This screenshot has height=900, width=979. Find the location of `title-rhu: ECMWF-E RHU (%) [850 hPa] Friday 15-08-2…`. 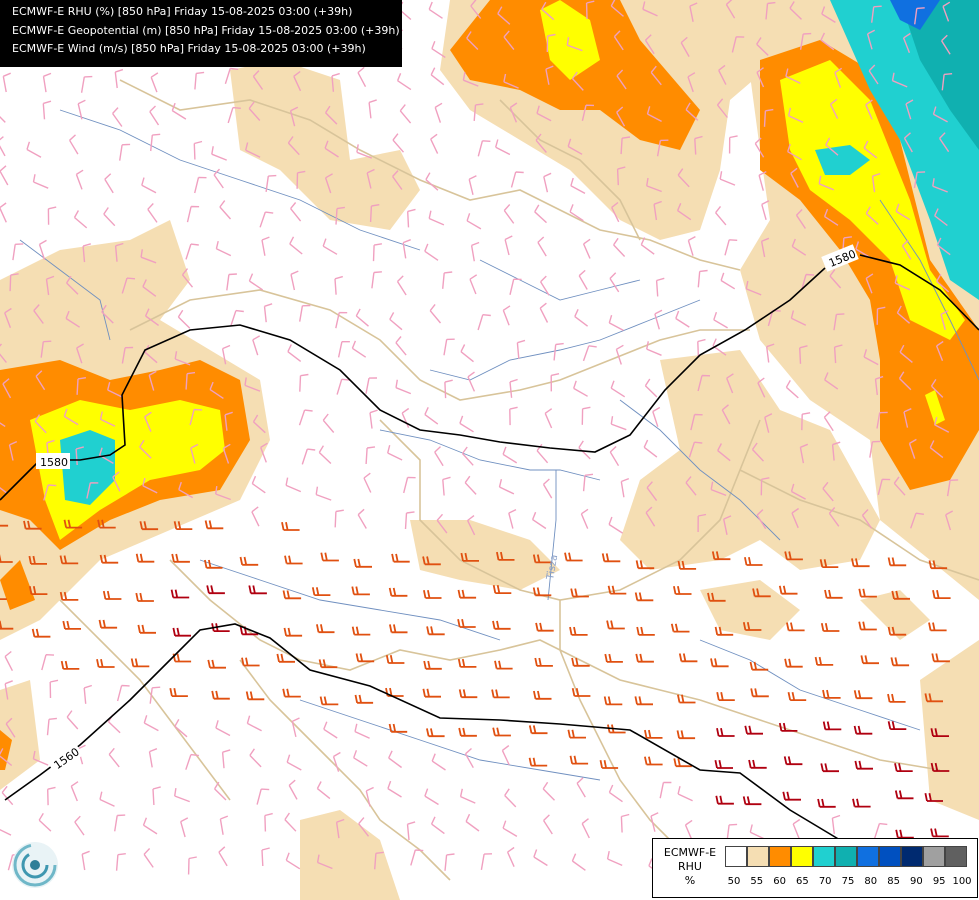

title-rhu: ECMWF-E RHU (%) [850 hPa] Friday 15-08-2… is located at coordinates (182, 11).